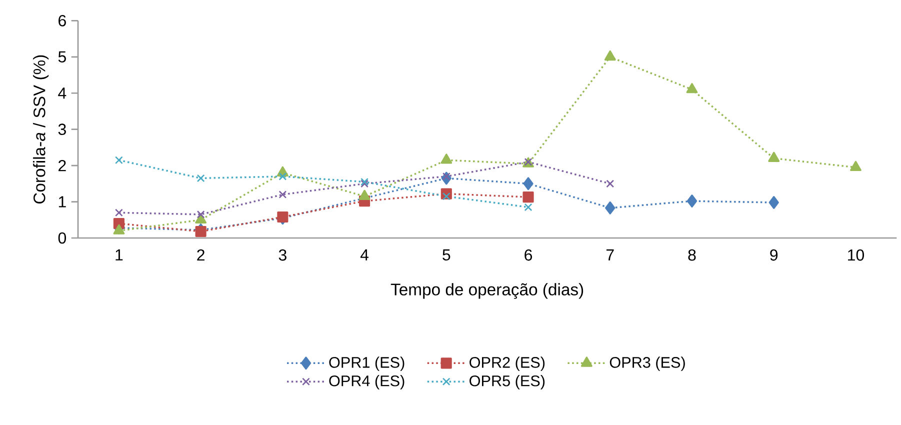  Describe the element at coordinates (62, 20) in the screenshot. I see `y-tick-label: 6` at that location.